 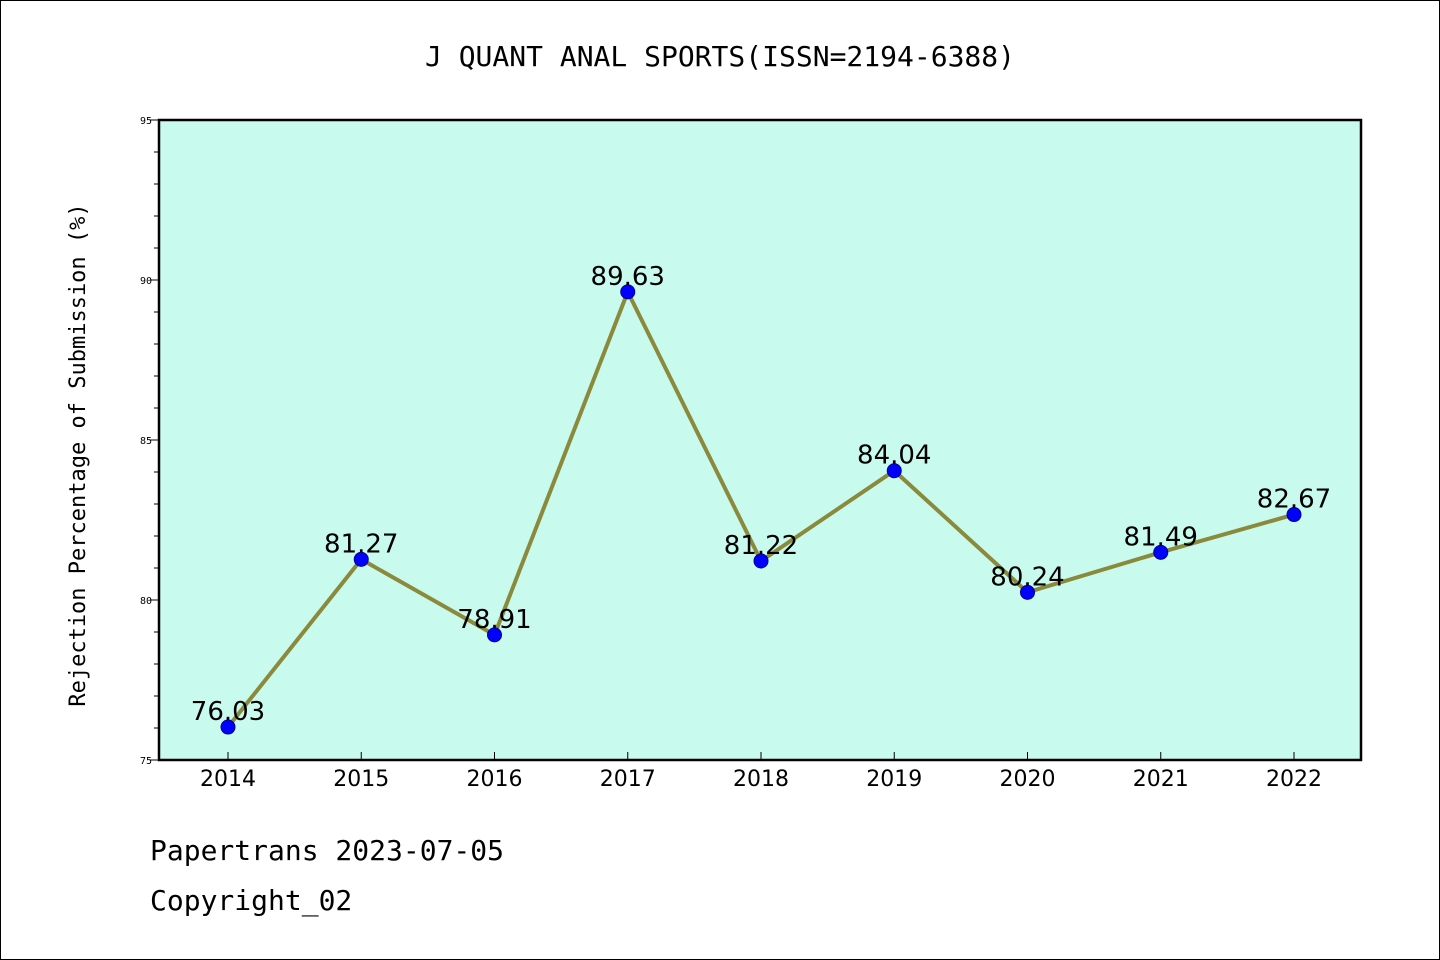 I want to click on footer-date: Papertrans 2023-07-05, so click(x=327, y=850).